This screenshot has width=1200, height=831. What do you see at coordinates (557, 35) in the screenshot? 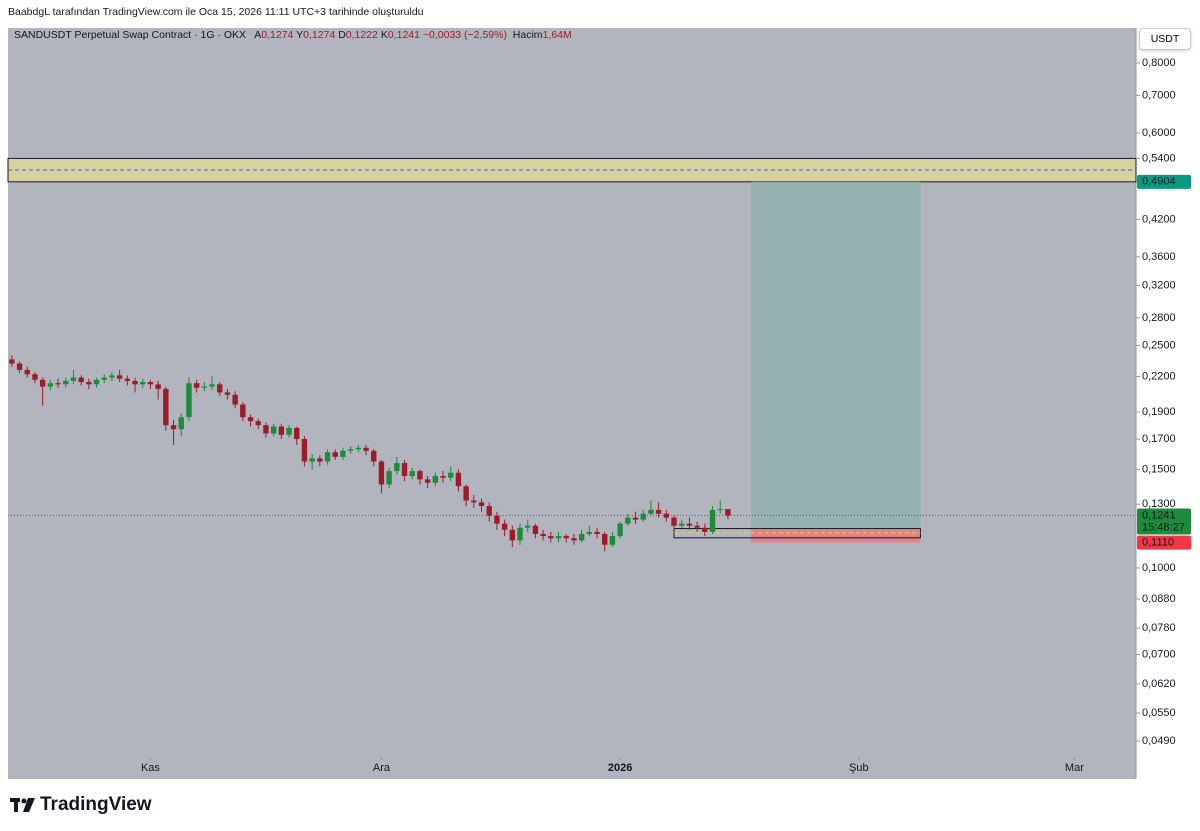
I see `volume-value: 1,64M` at bounding box center [557, 35].